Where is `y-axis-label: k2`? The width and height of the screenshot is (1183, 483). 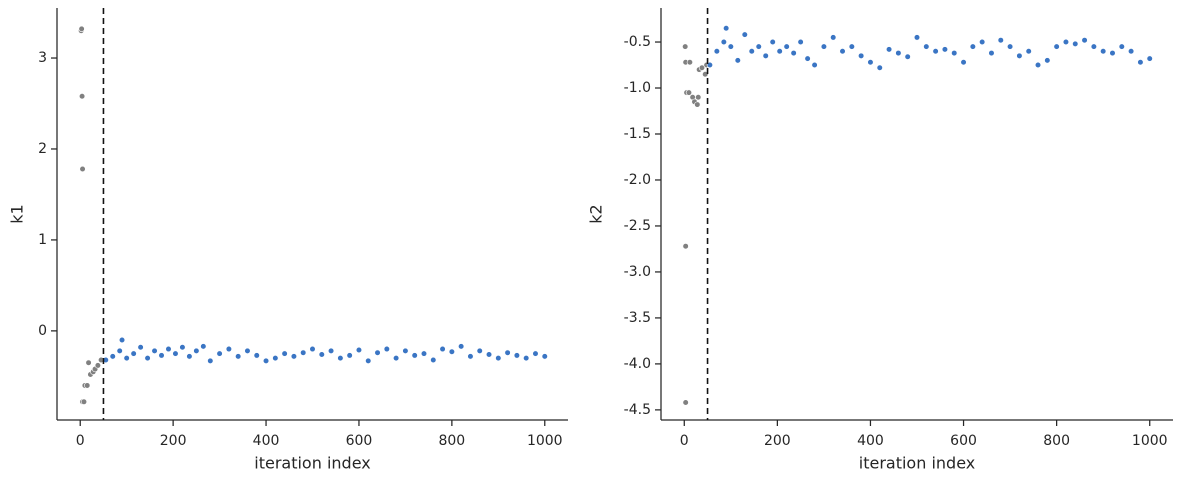 y-axis-label: k2 is located at coordinates (596, 213).